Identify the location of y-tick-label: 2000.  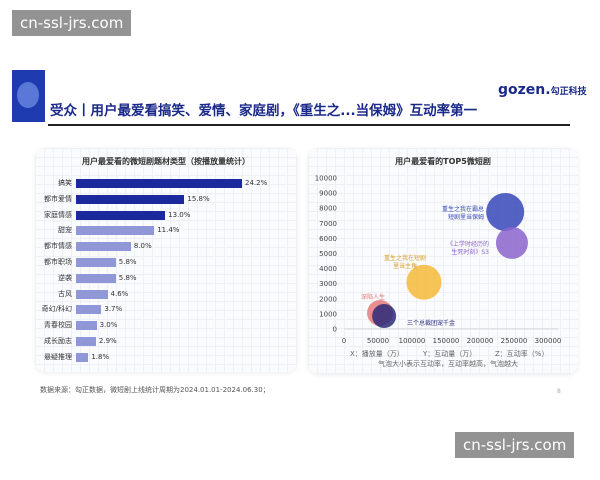
(328, 299).